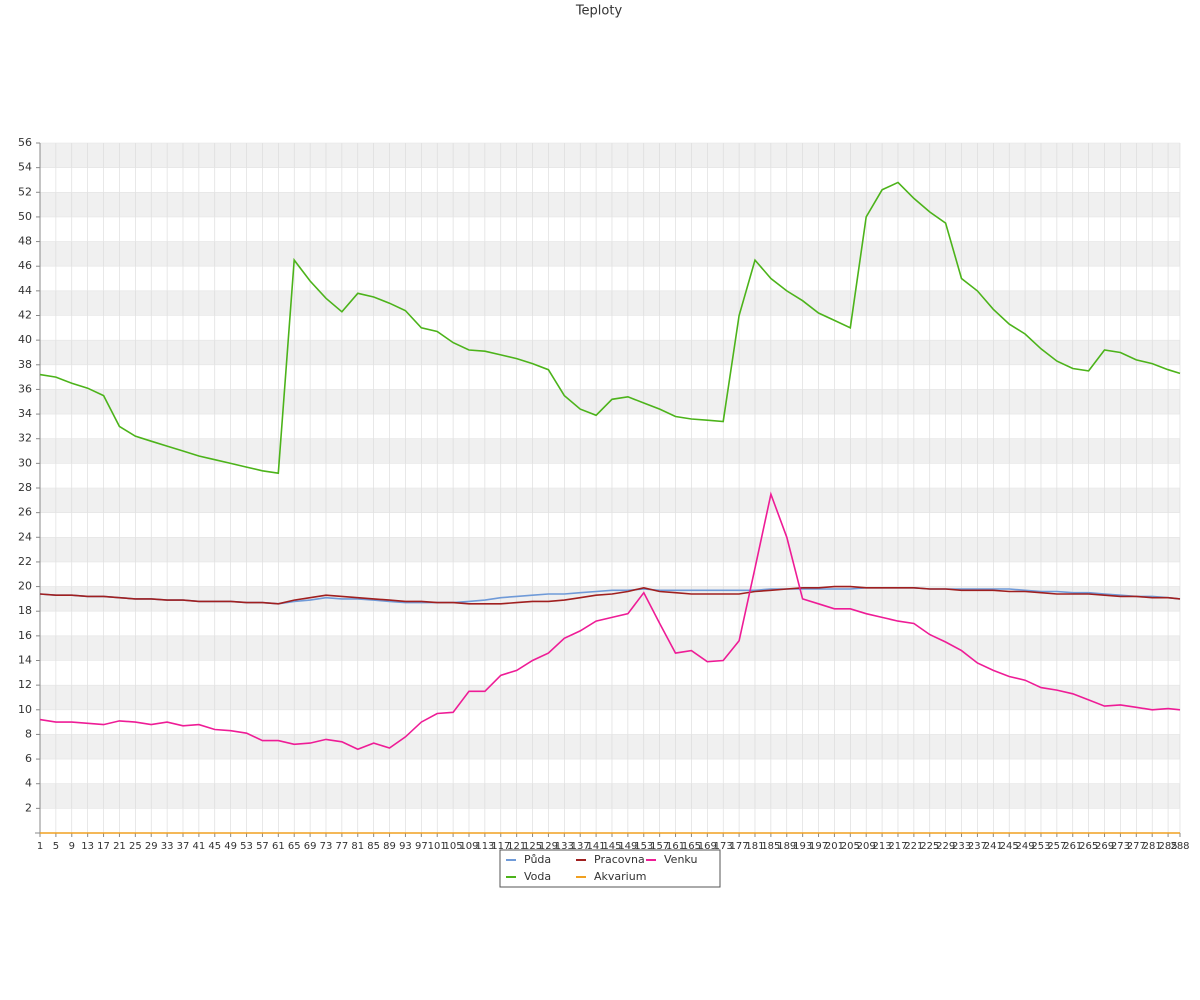  What do you see at coordinates (532, 846) in the screenshot?
I see `x-tick-label: 125` at bounding box center [532, 846].